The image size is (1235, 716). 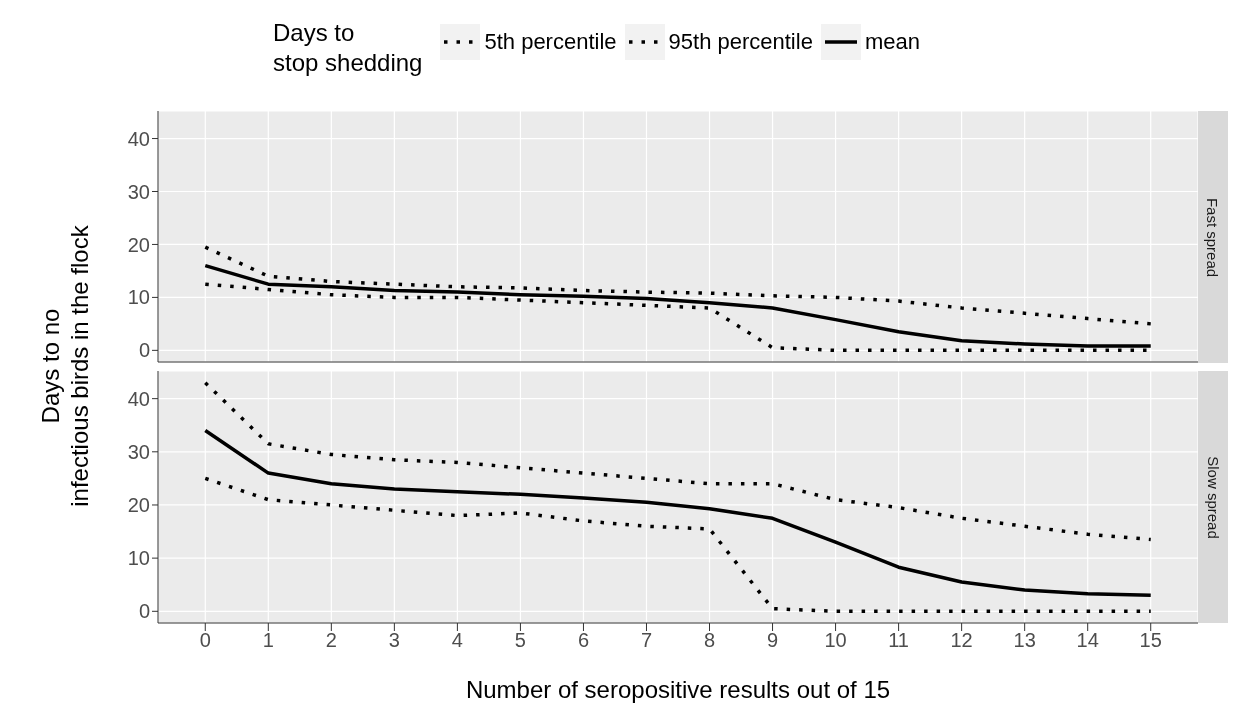 I want to click on text: Fast spread, so click(x=1213, y=237).